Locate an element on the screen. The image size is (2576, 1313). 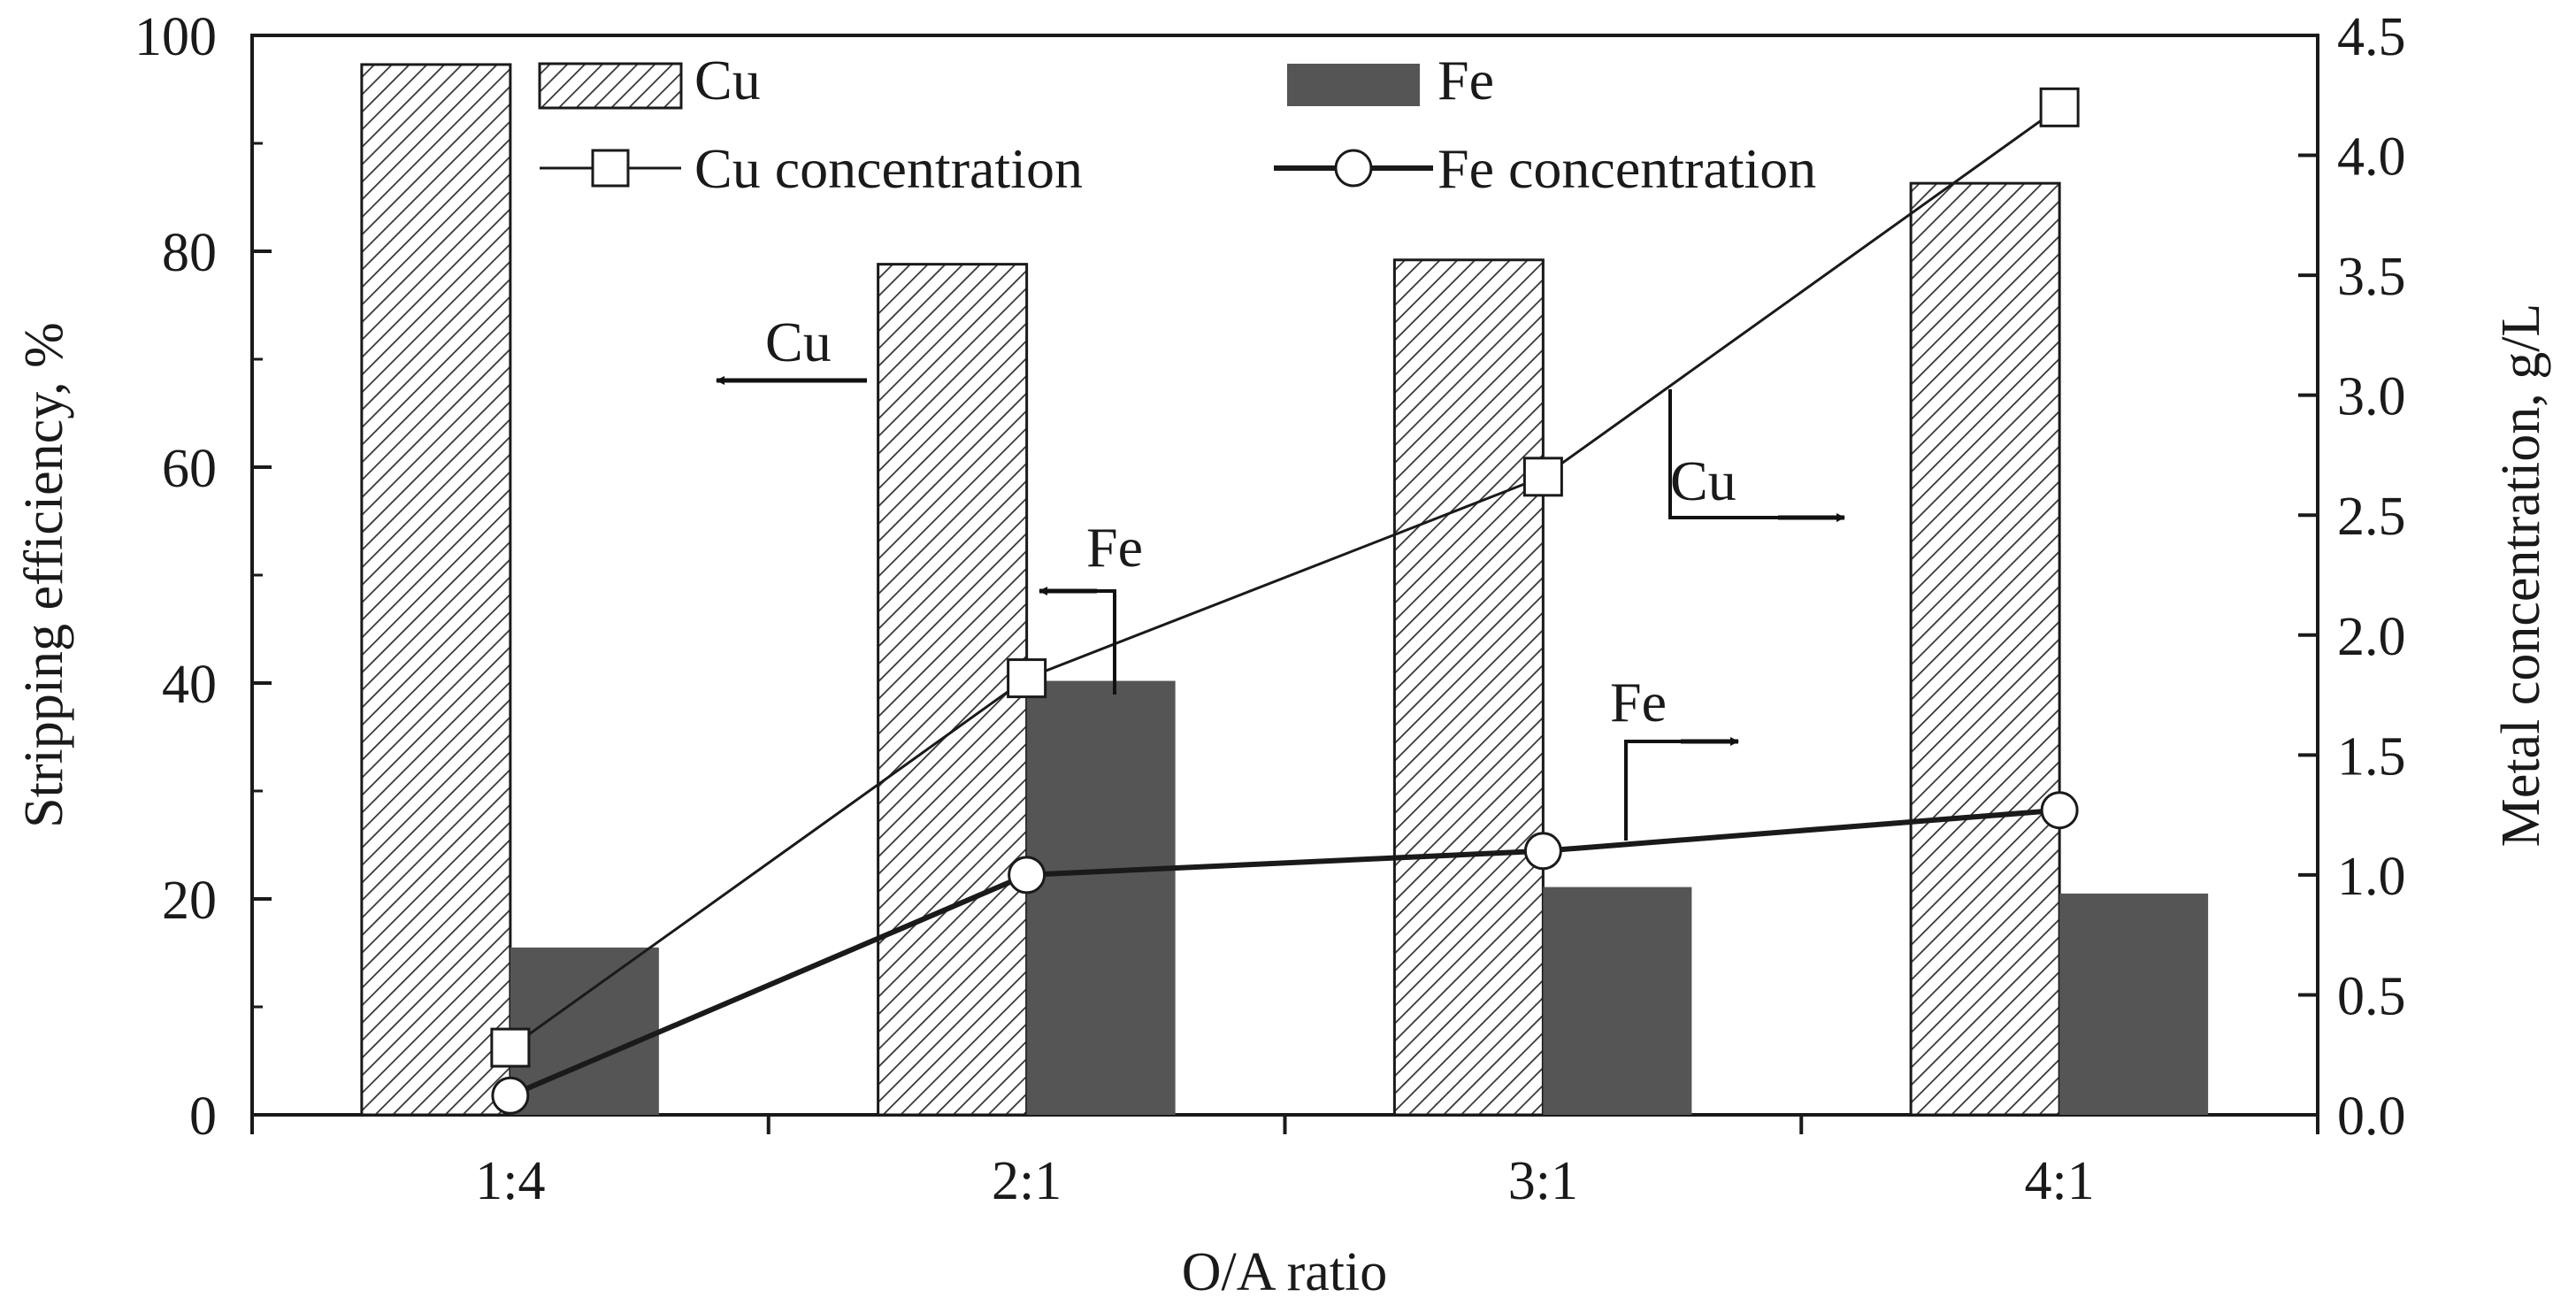
left-tick-label: 100 is located at coordinates (175, 37).